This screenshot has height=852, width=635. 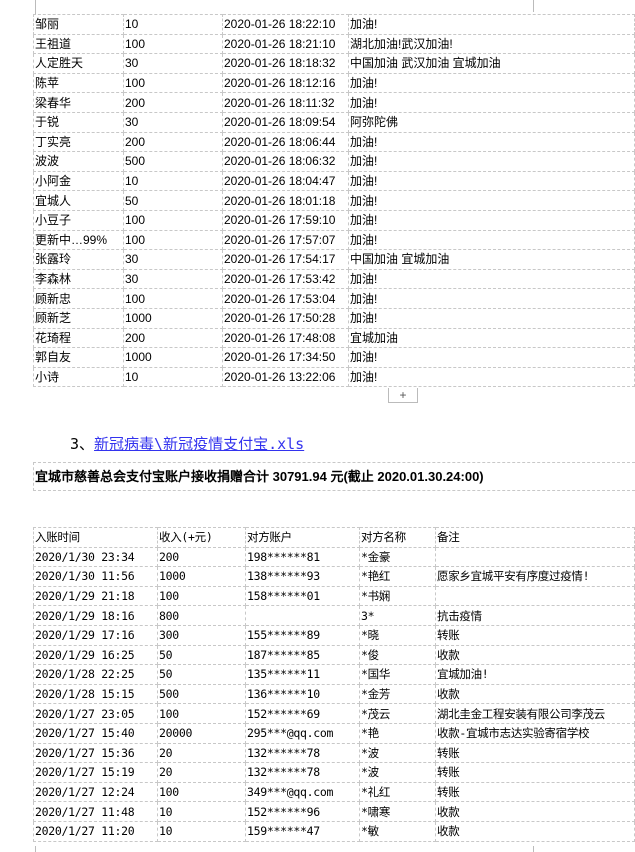 I want to click on table-cell: 小诗, so click(x=78, y=377).